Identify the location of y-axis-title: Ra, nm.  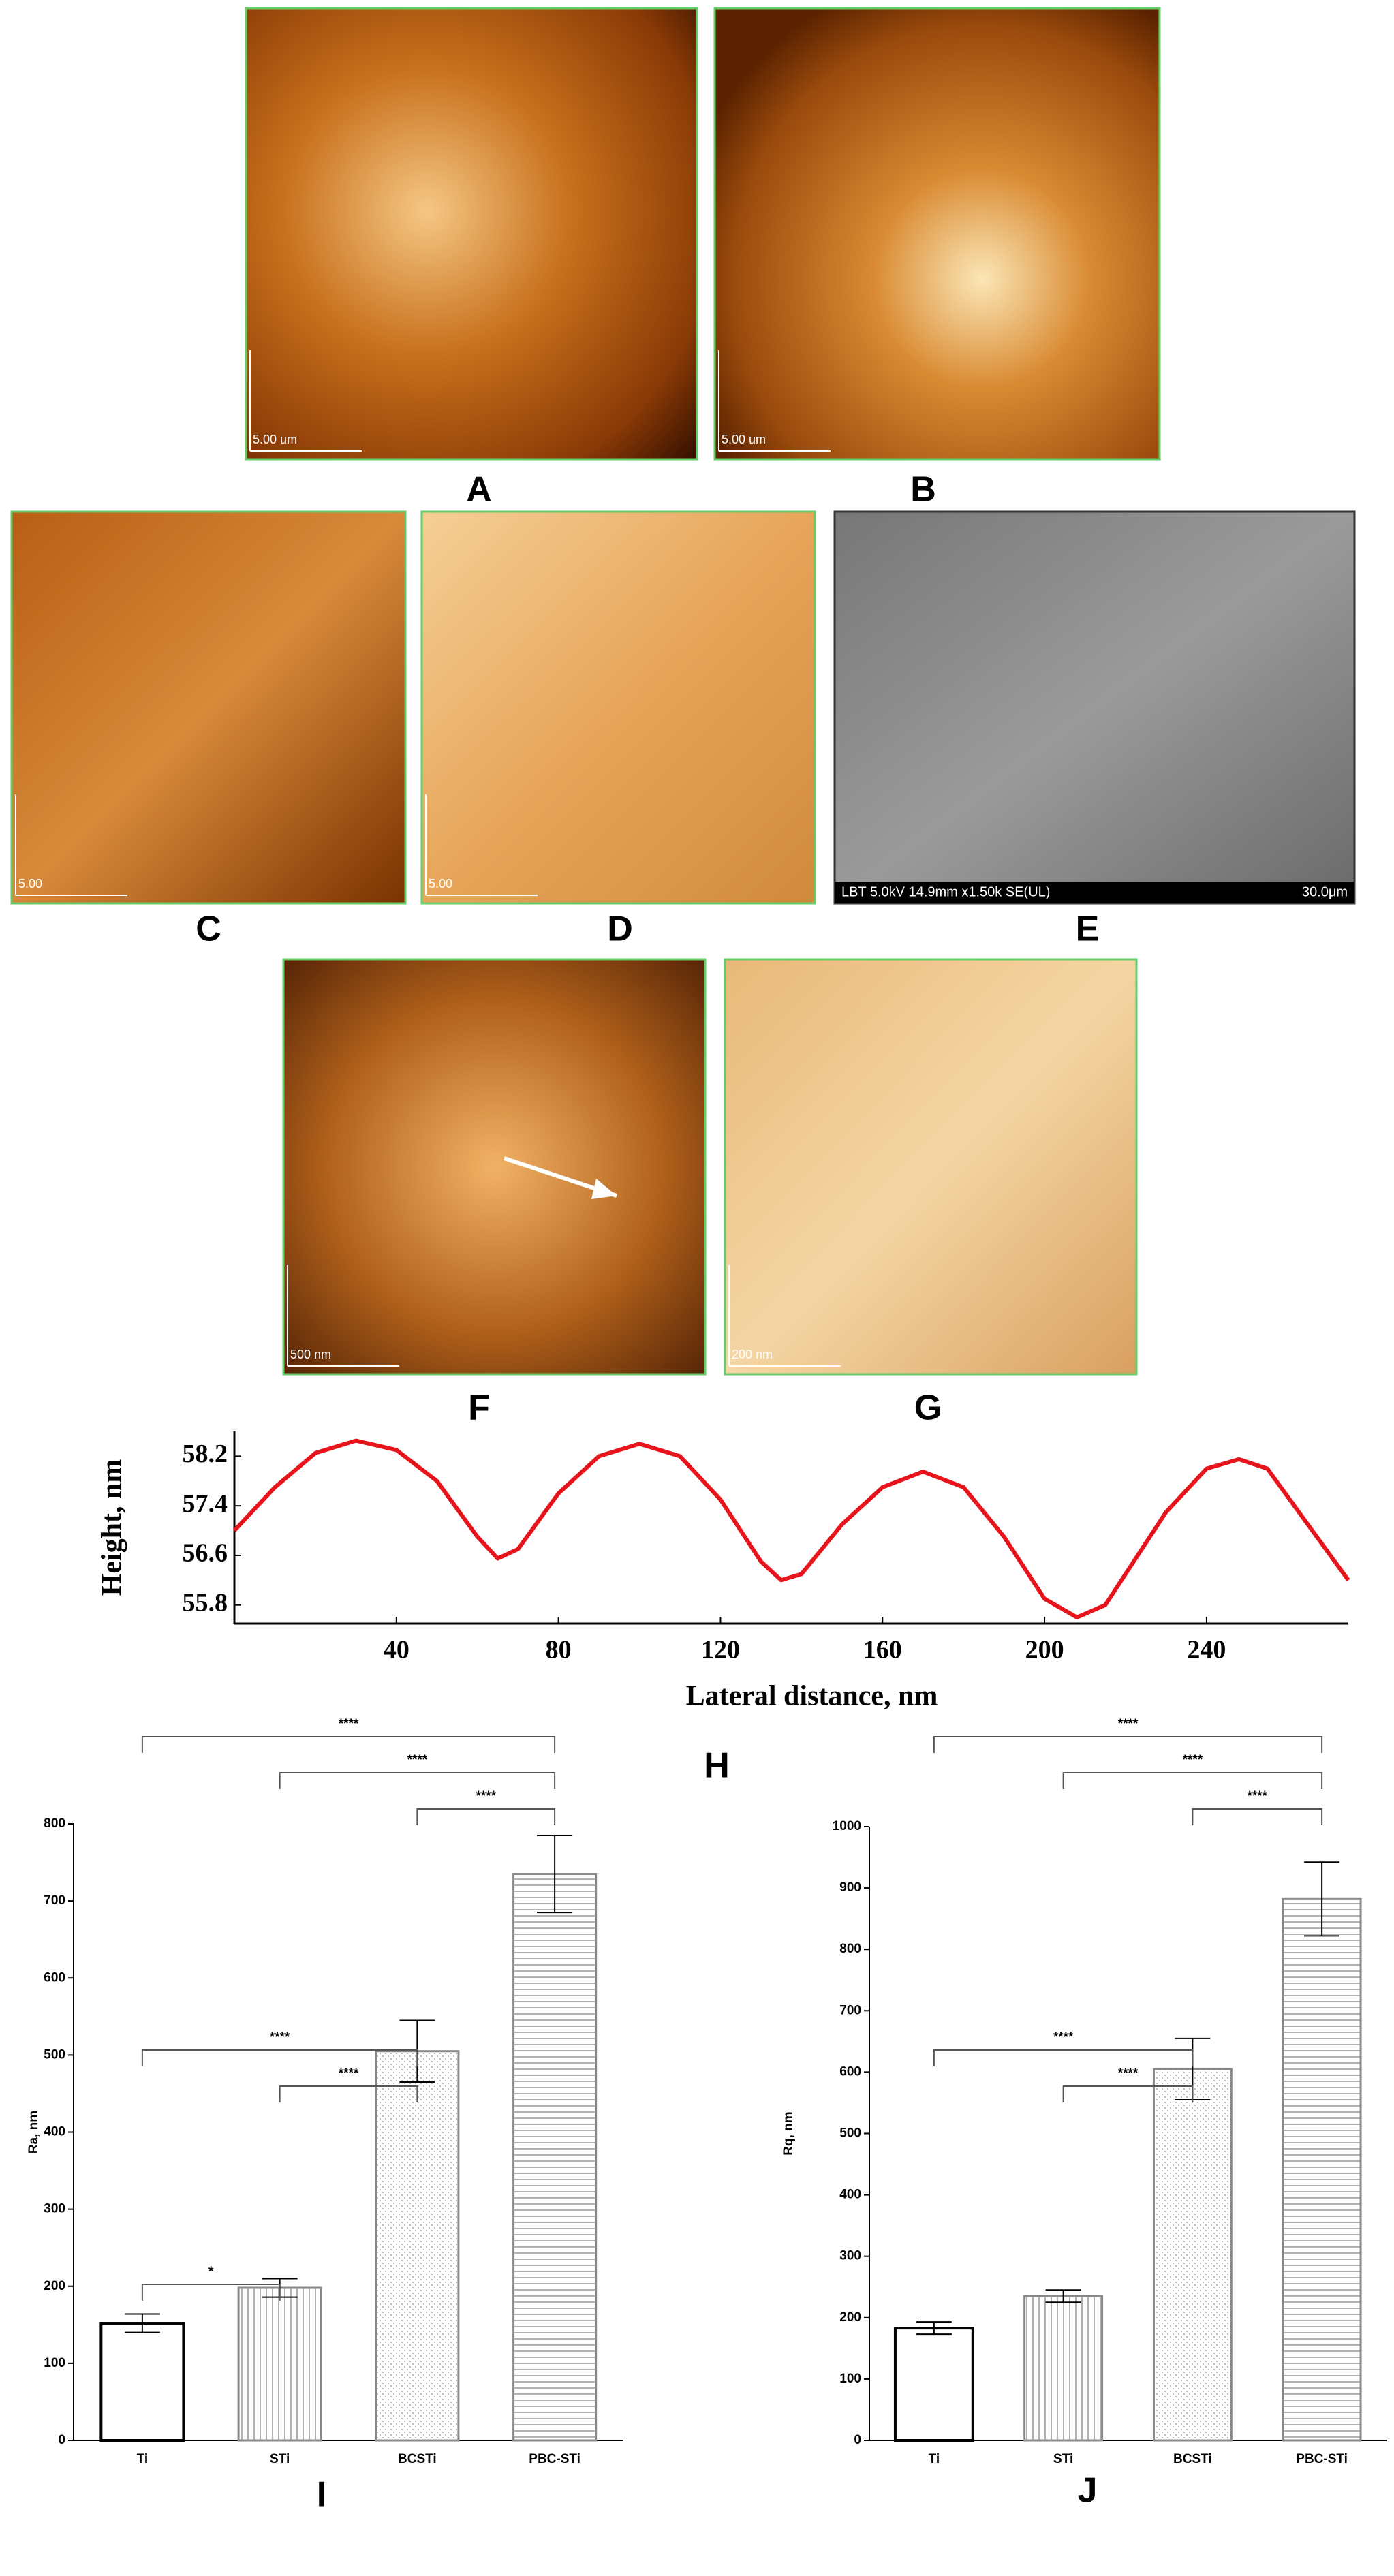
(34, 2132).